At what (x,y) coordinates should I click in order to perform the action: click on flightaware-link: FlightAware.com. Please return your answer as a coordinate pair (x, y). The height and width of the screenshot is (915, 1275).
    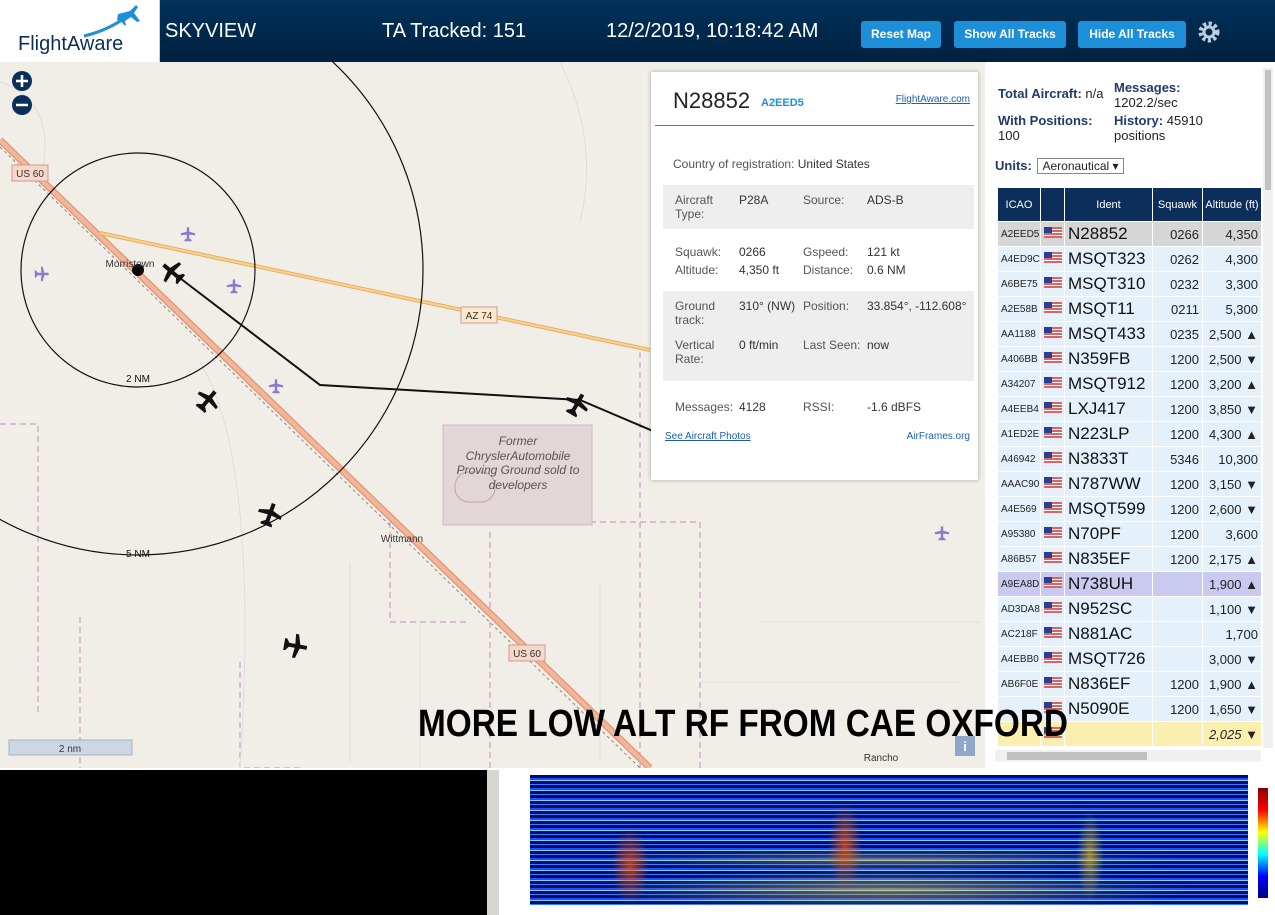
    Looking at the image, I should click on (932, 99).